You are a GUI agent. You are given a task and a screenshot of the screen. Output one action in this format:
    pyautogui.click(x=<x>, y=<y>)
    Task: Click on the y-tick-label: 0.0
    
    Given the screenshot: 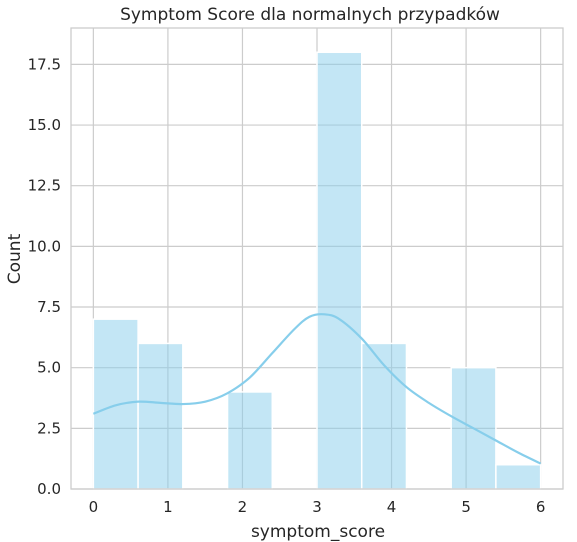 What is the action you would take?
    pyautogui.click(x=49, y=489)
    